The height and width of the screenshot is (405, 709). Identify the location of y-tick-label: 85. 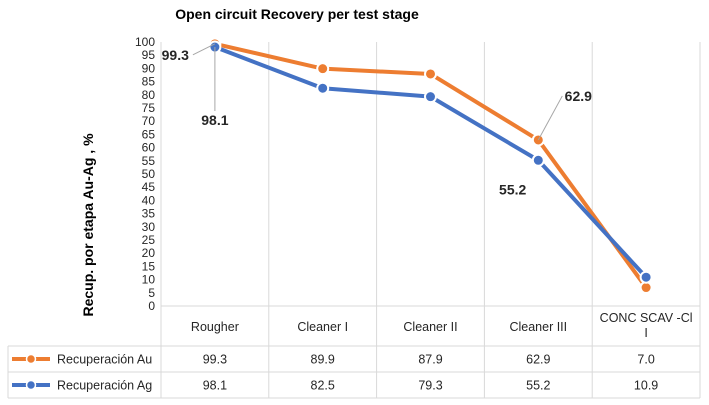
(149, 82).